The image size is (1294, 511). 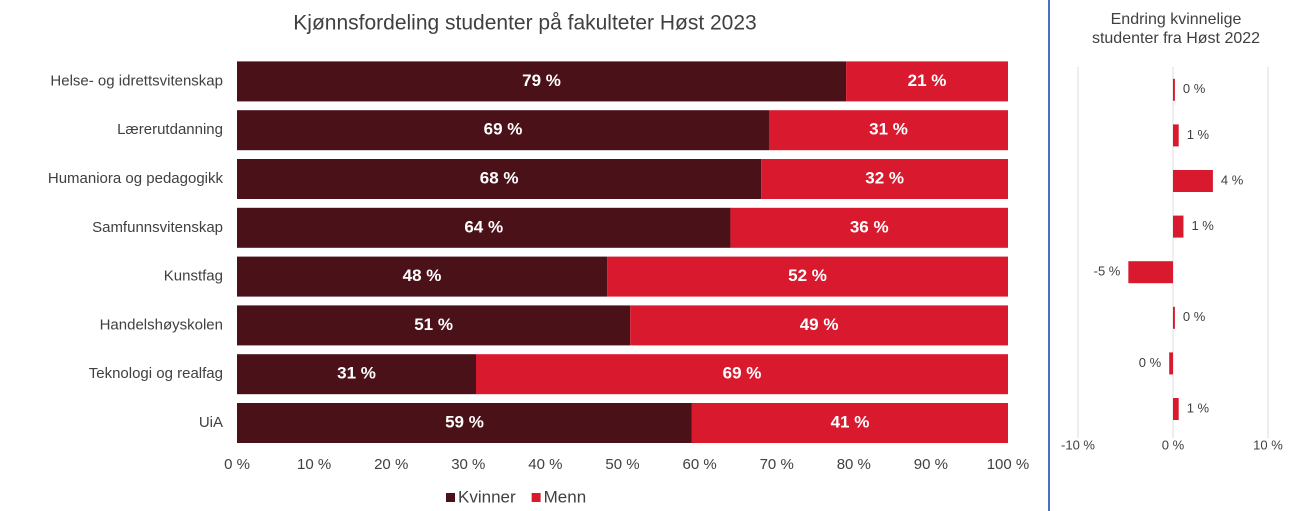 I want to click on y-tick-label: UiA, so click(x=211, y=422).